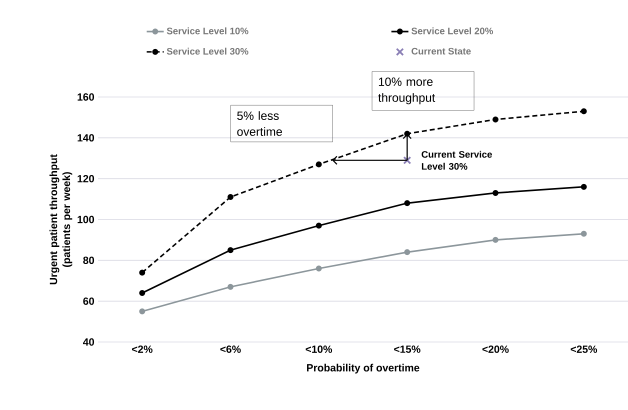 The height and width of the screenshot is (410, 628). Describe the element at coordinates (495, 349) in the screenshot. I see `x-tick-label: <20%` at that location.